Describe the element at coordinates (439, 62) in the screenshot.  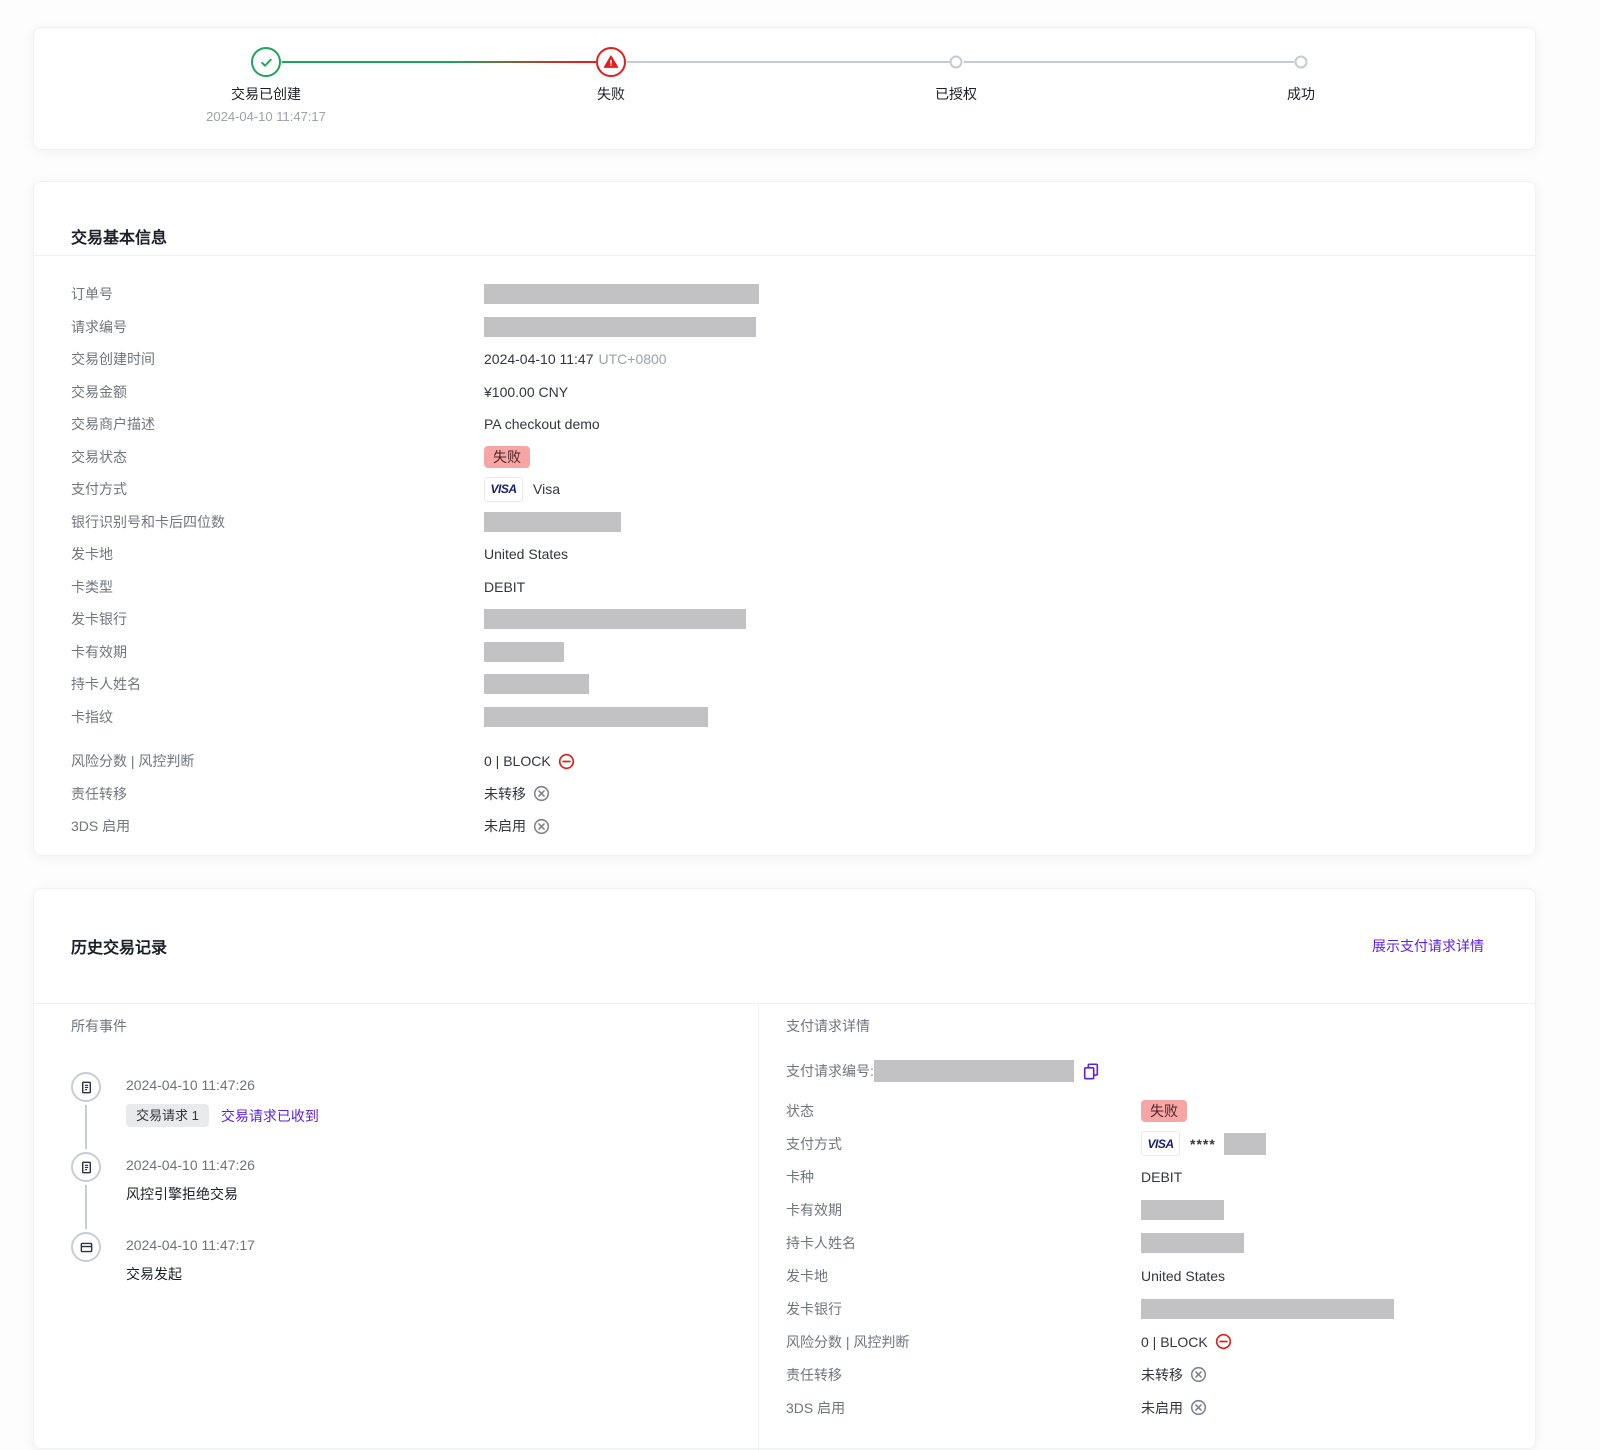
I see `step-connector-done` at that location.